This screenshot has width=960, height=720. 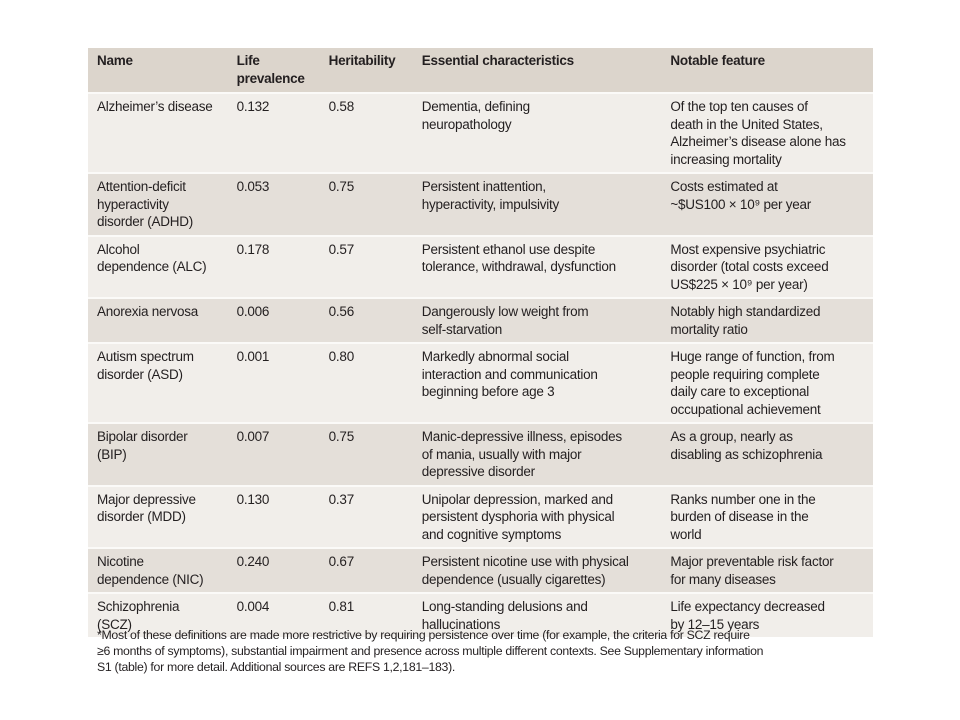 What do you see at coordinates (158, 614) in the screenshot?
I see `cell-name: Schizophrenia (SCZ)` at bounding box center [158, 614].